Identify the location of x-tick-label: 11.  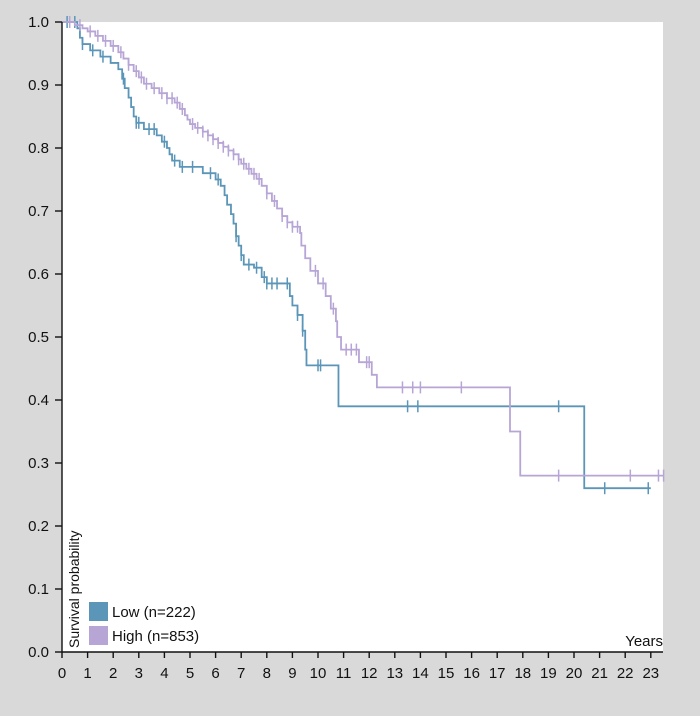
(344, 673).